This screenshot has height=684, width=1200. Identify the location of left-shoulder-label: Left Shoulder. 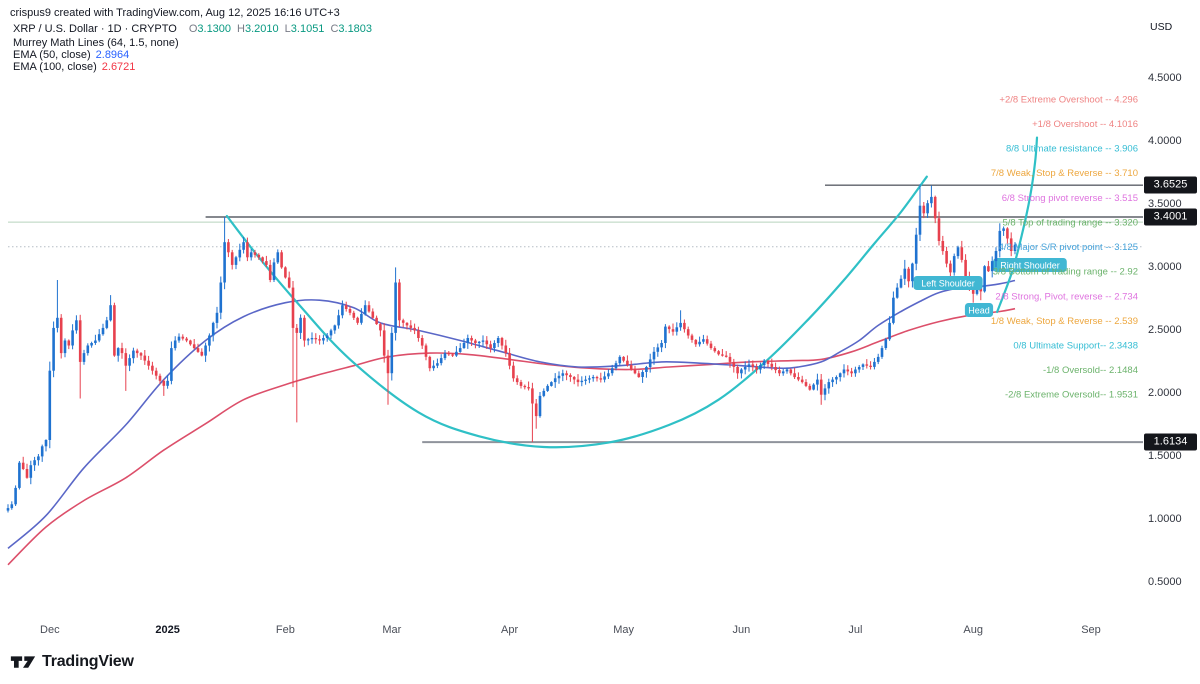
(948, 283).